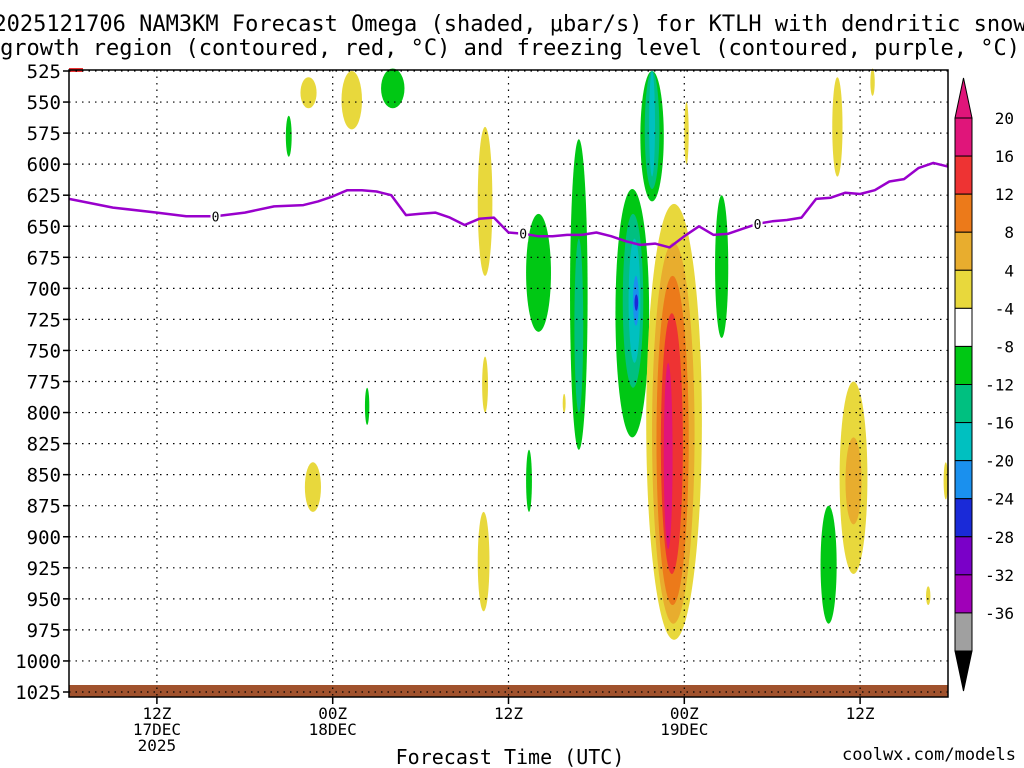 This screenshot has height=768, width=1024. I want to click on y-tick-label: 1000, so click(38, 662).